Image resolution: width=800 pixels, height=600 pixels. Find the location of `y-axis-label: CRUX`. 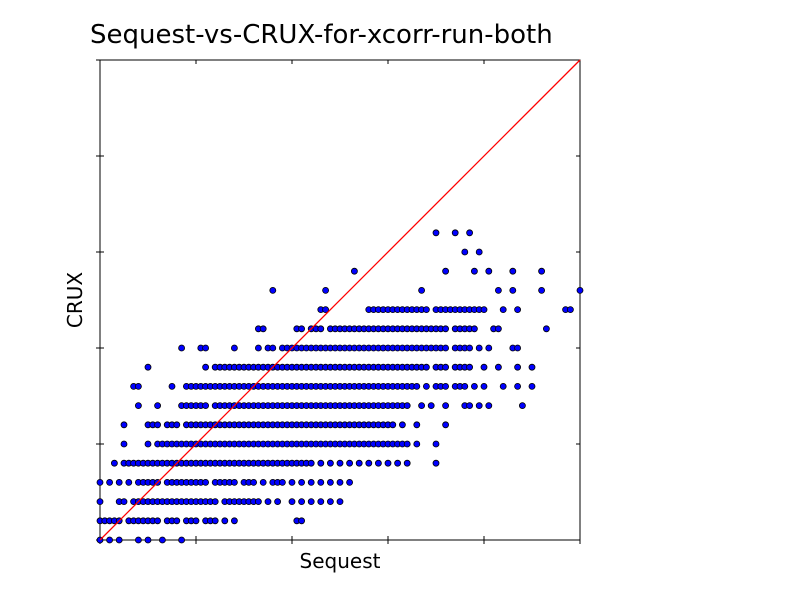

y-axis-label: CRUX is located at coordinates (75, 300).